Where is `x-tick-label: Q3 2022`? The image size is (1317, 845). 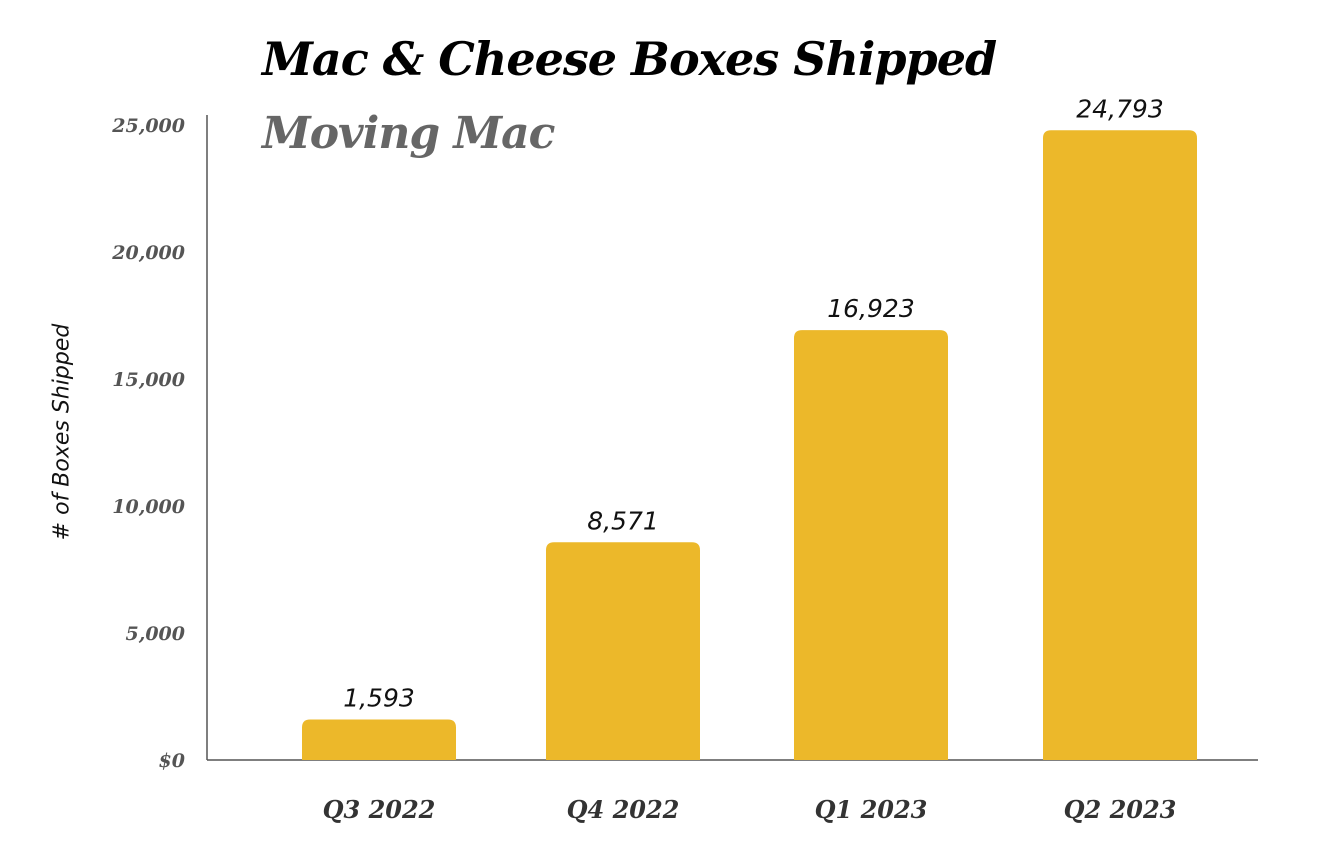 x-tick-label: Q3 2022 is located at coordinates (379, 809).